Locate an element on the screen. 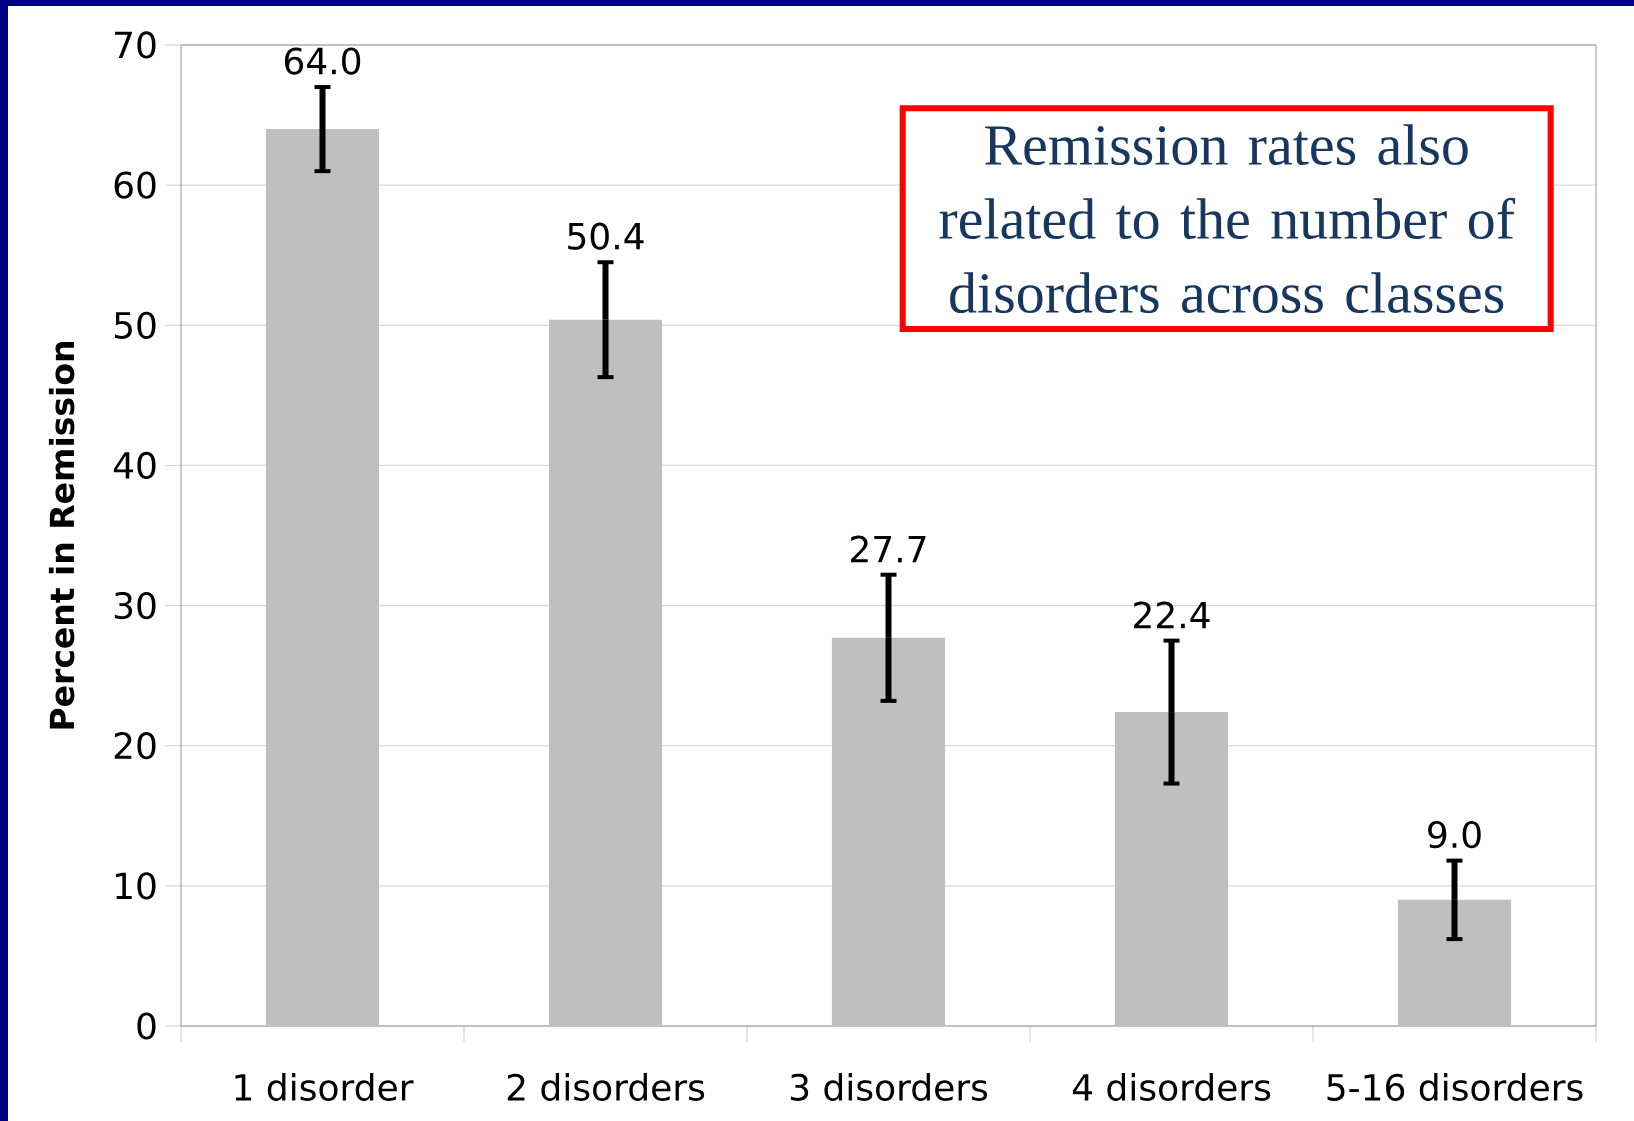 The height and width of the screenshot is (1121, 1634). annotation: Remission rates also related to the number of disorders across classes is located at coordinates (1227, 219).